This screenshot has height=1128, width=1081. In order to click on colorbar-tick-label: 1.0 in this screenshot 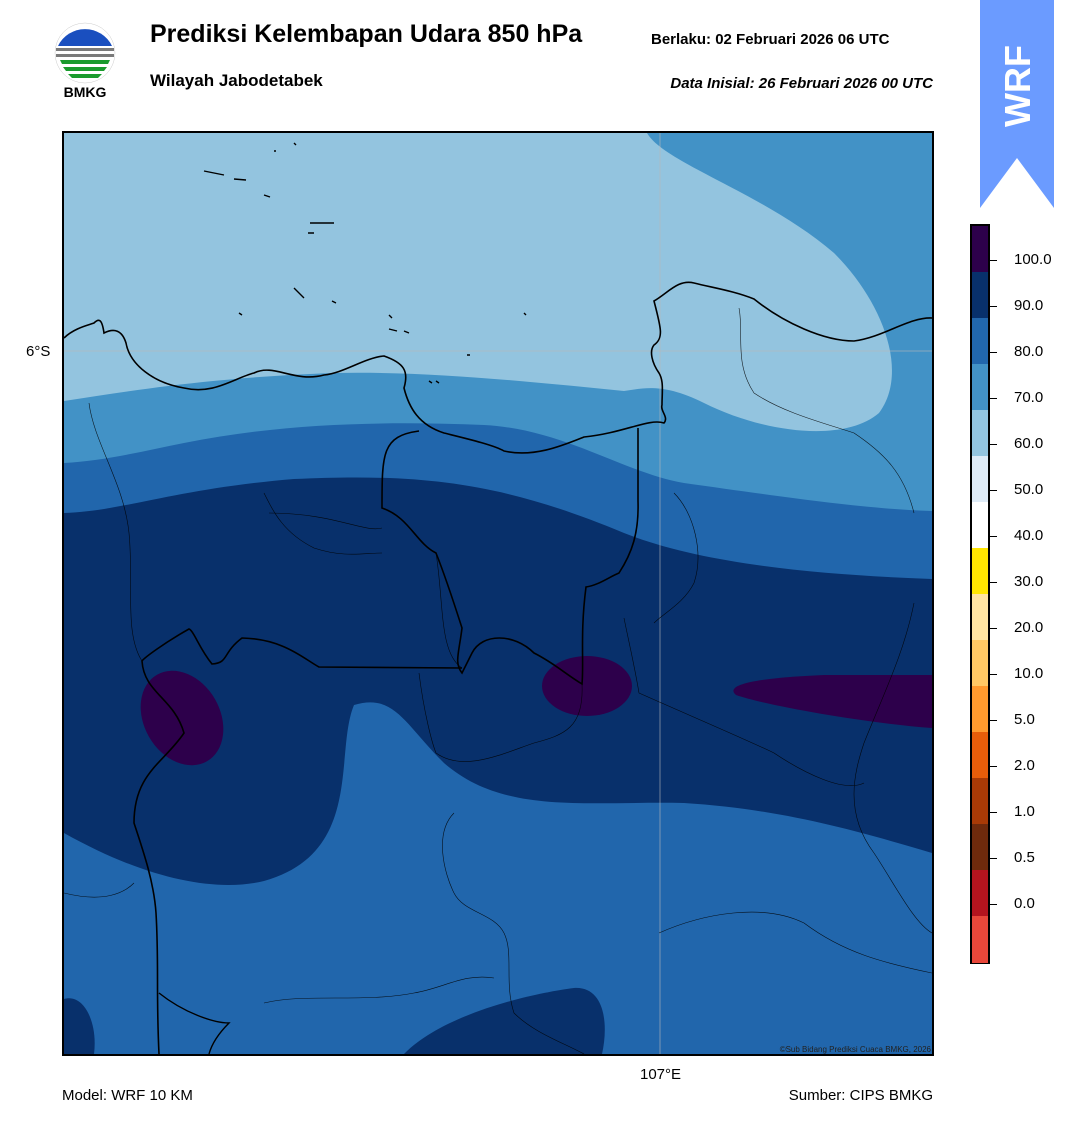, I will do `click(1024, 811)`.